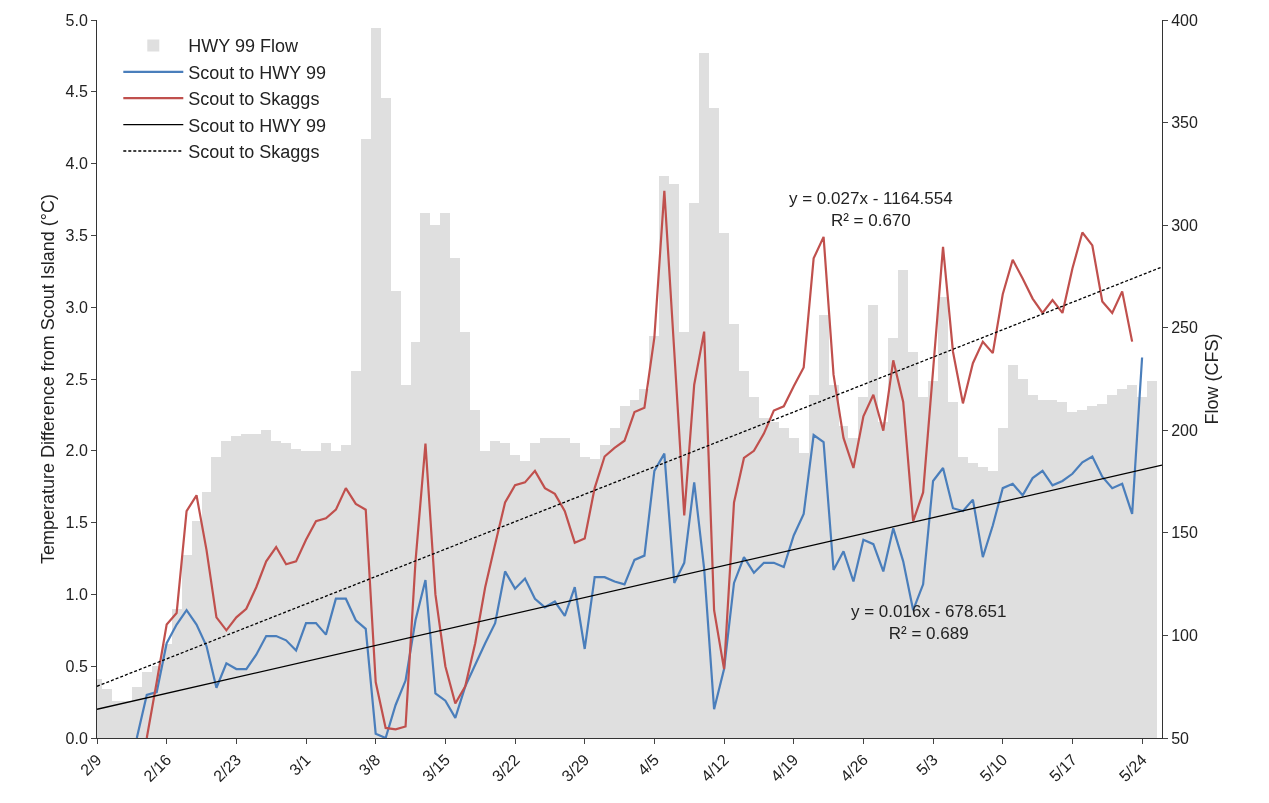 The height and width of the screenshot is (803, 1269). Describe the element at coordinates (1184, 636) in the screenshot. I see `y2-tick-label: 100` at that location.